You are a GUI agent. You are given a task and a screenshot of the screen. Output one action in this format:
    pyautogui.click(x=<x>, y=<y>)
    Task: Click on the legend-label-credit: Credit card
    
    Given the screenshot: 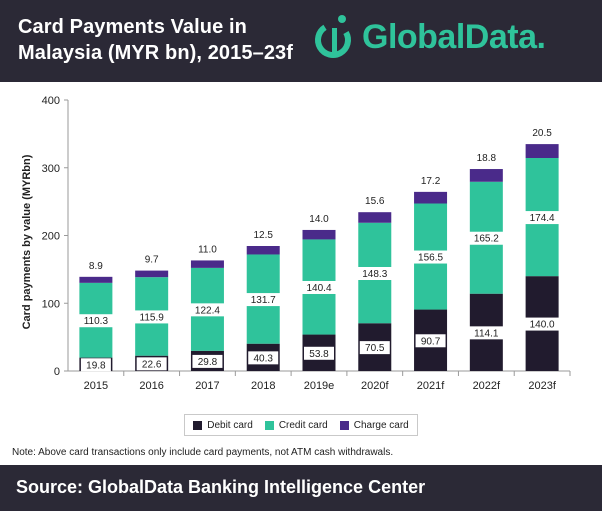 What is the action you would take?
    pyautogui.click(x=303, y=425)
    